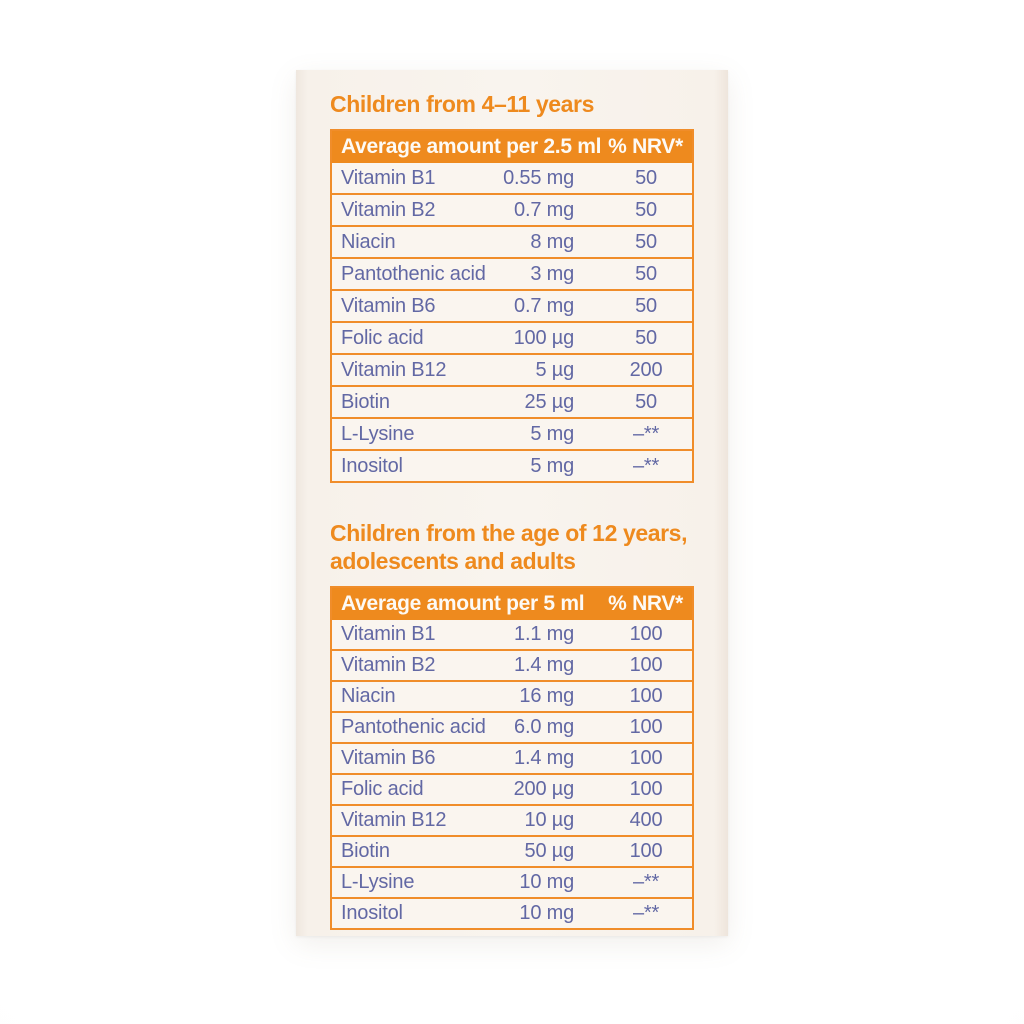 This screenshot has height=1024, width=1024. What do you see at coordinates (512, 788) in the screenshot?
I see `table-row: Folic acid 200 µg 100` at bounding box center [512, 788].